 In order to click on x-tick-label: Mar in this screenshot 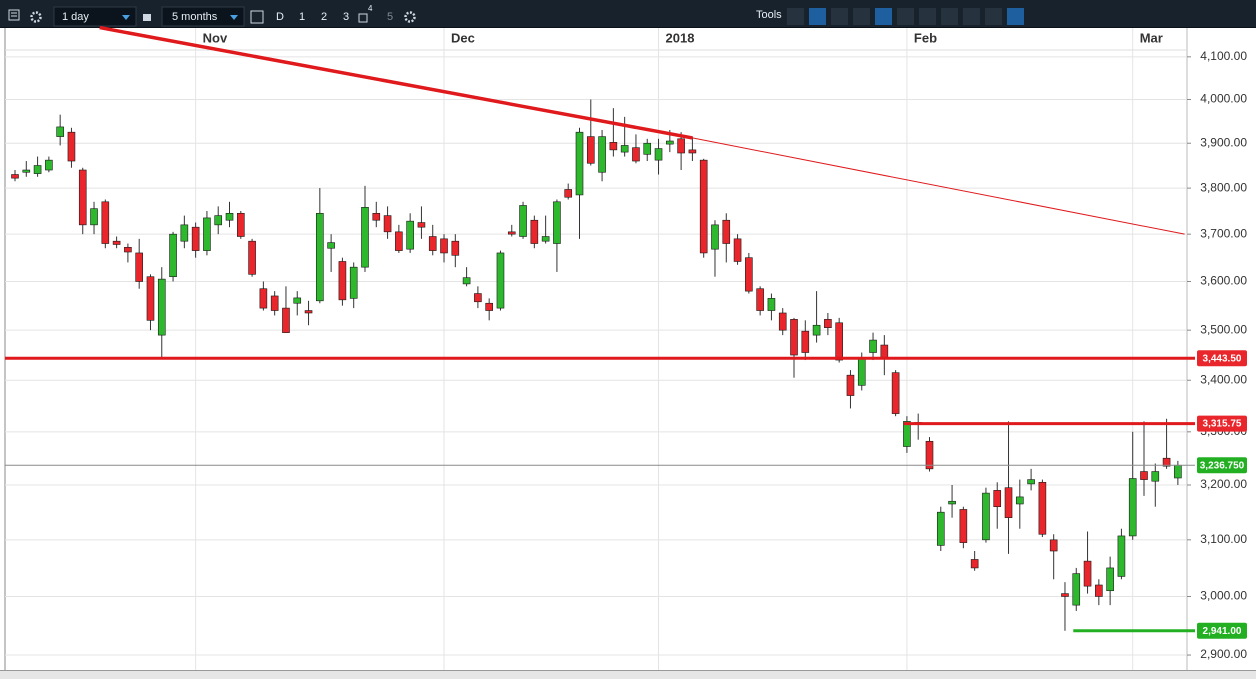, I will do `click(1151, 37)`.